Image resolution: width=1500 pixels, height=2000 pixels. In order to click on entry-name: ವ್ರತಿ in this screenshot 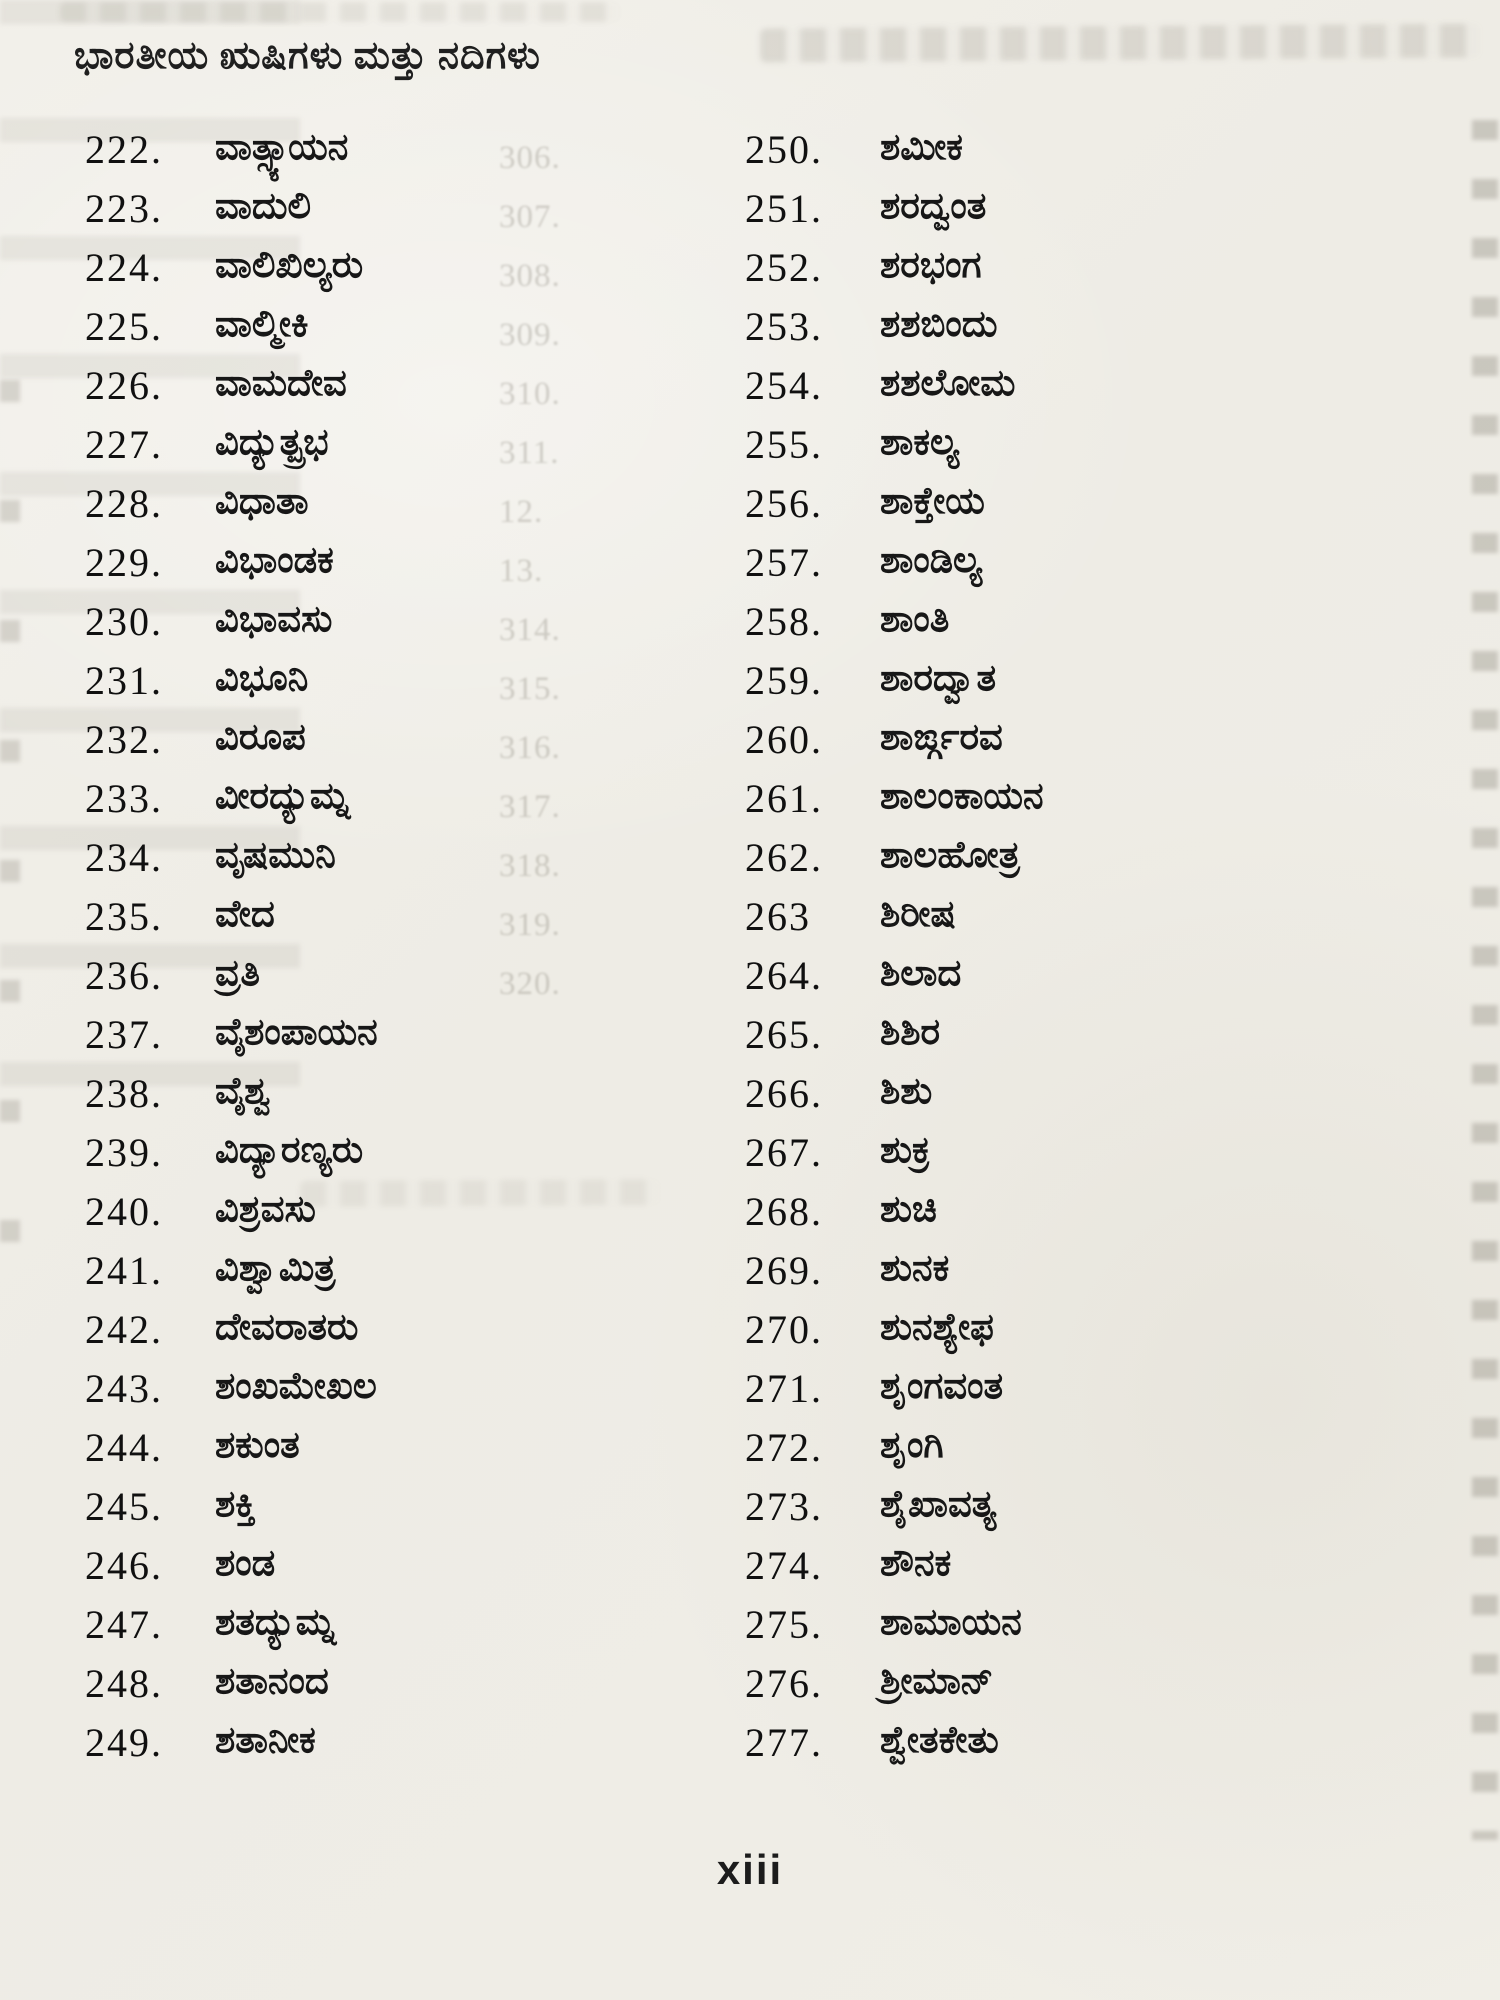, I will do `click(237, 973)`.